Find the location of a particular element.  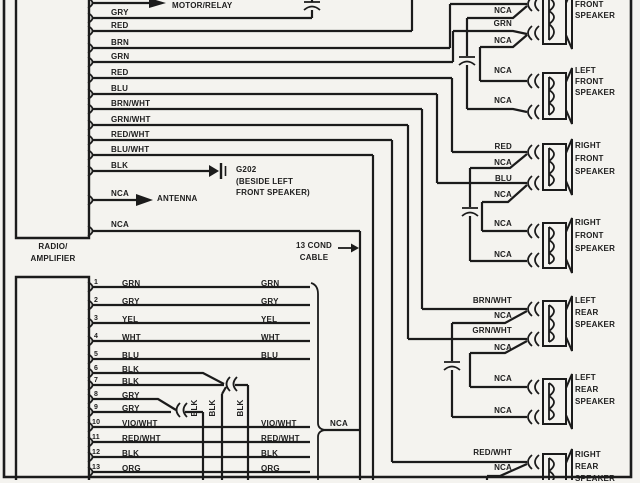

splice-drop-label: BLK is located at coordinates (194, 408).